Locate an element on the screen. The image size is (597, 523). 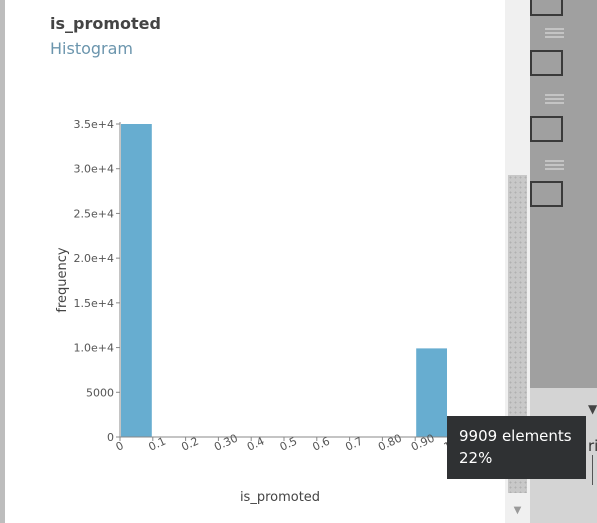
partial-label: ri is located at coordinates (592, 446).